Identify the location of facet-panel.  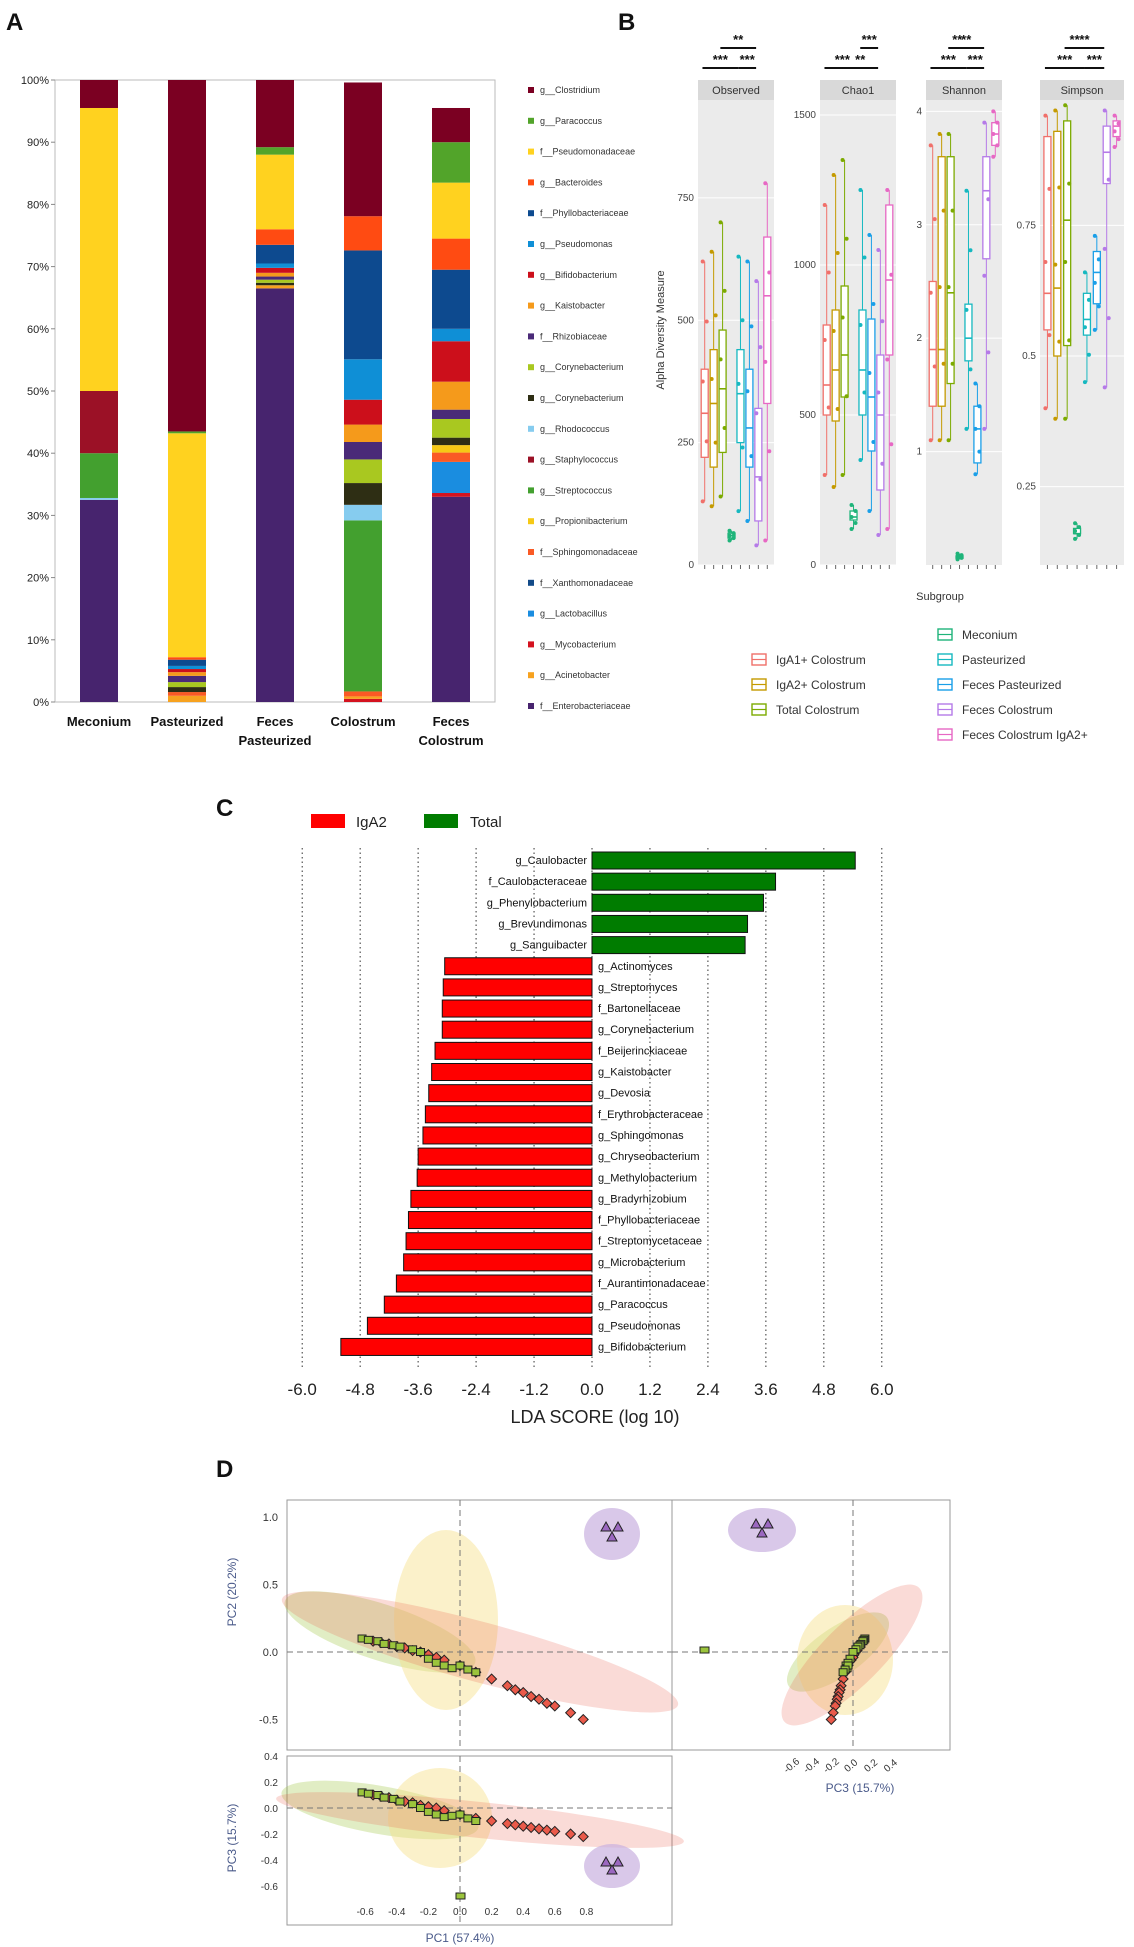
(964, 332).